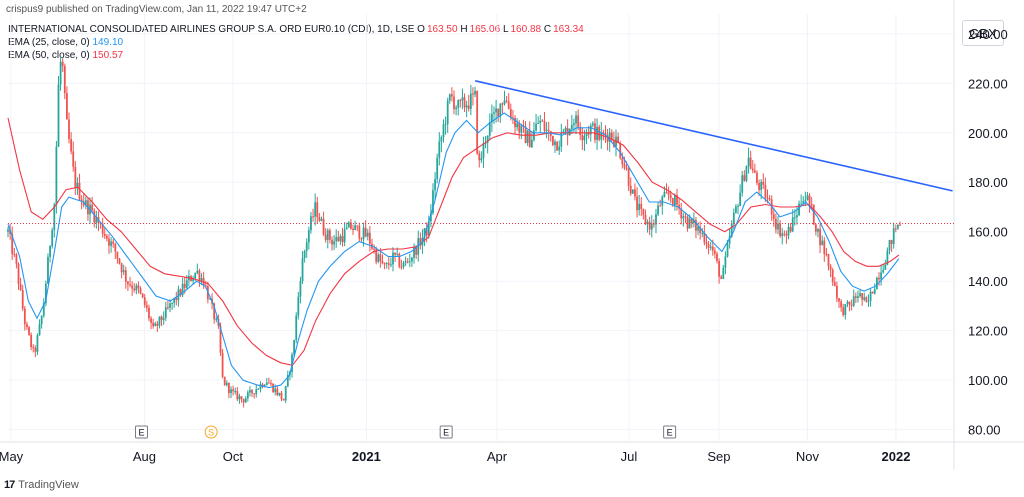 Image resolution: width=1024 pixels, height=497 pixels. I want to click on x-tick-label: Apr, so click(497, 456).